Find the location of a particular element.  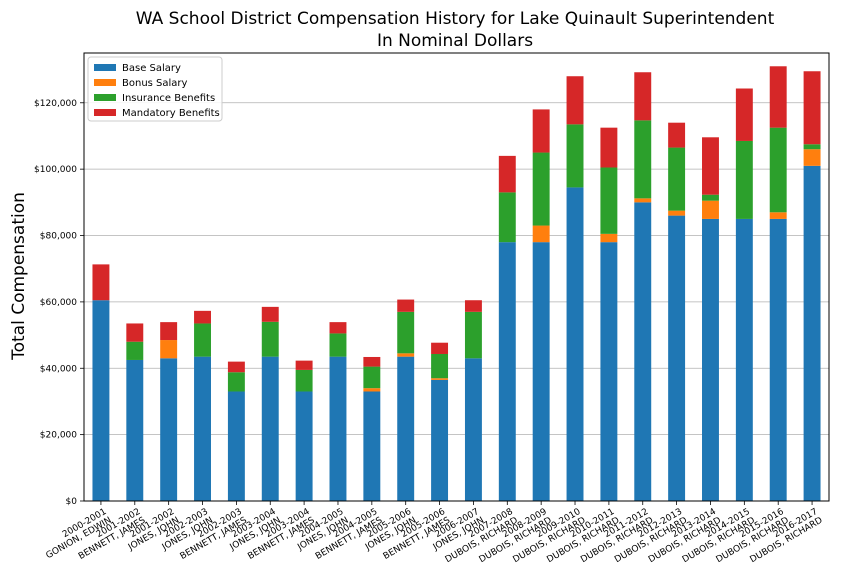

legend-label: Base Salary is located at coordinates (151, 68).